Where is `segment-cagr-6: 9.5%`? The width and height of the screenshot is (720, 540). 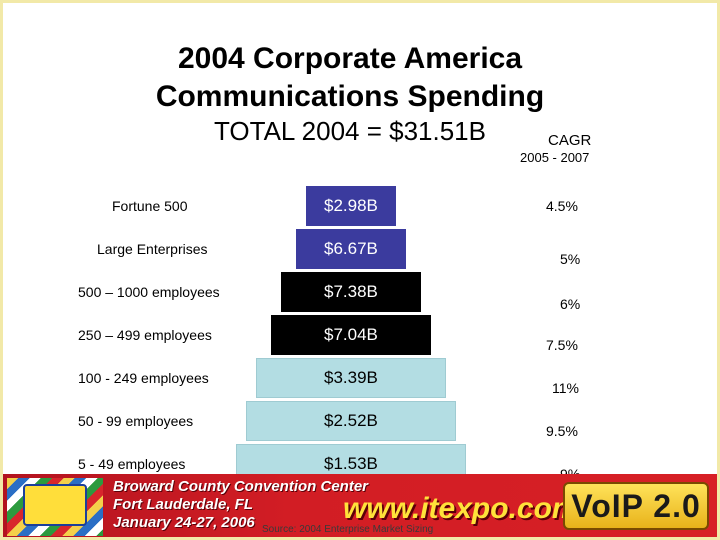
segment-cagr-6: 9.5% is located at coordinates (562, 431).